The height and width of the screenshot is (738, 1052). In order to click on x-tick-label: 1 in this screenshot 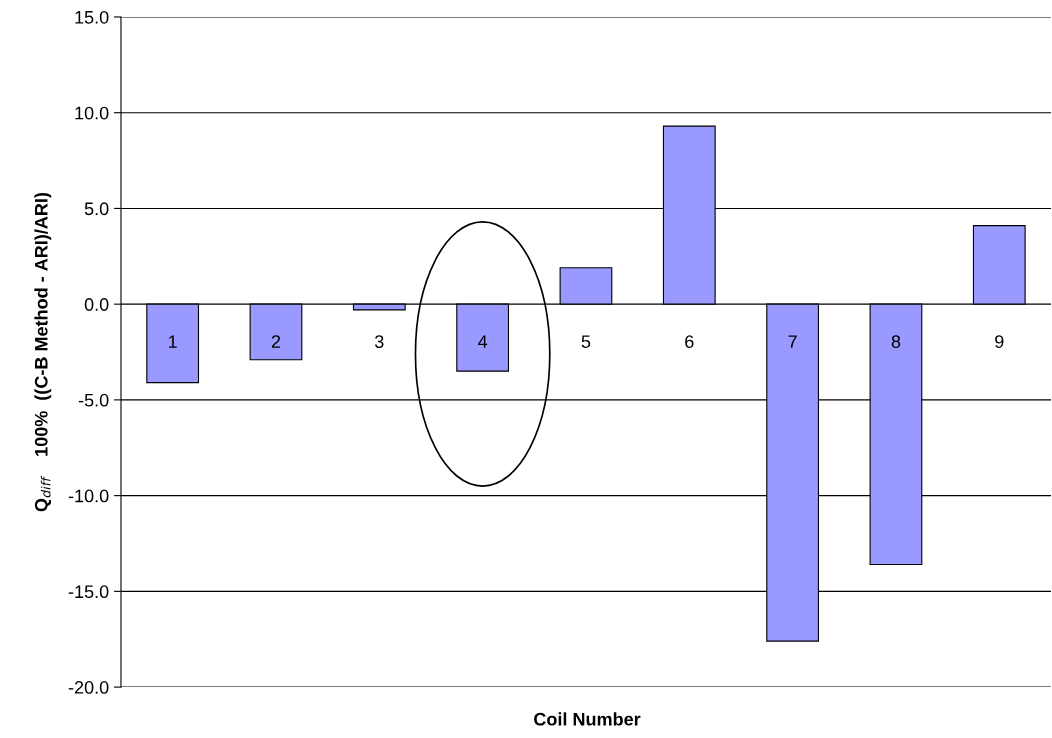, I will do `click(173, 341)`.